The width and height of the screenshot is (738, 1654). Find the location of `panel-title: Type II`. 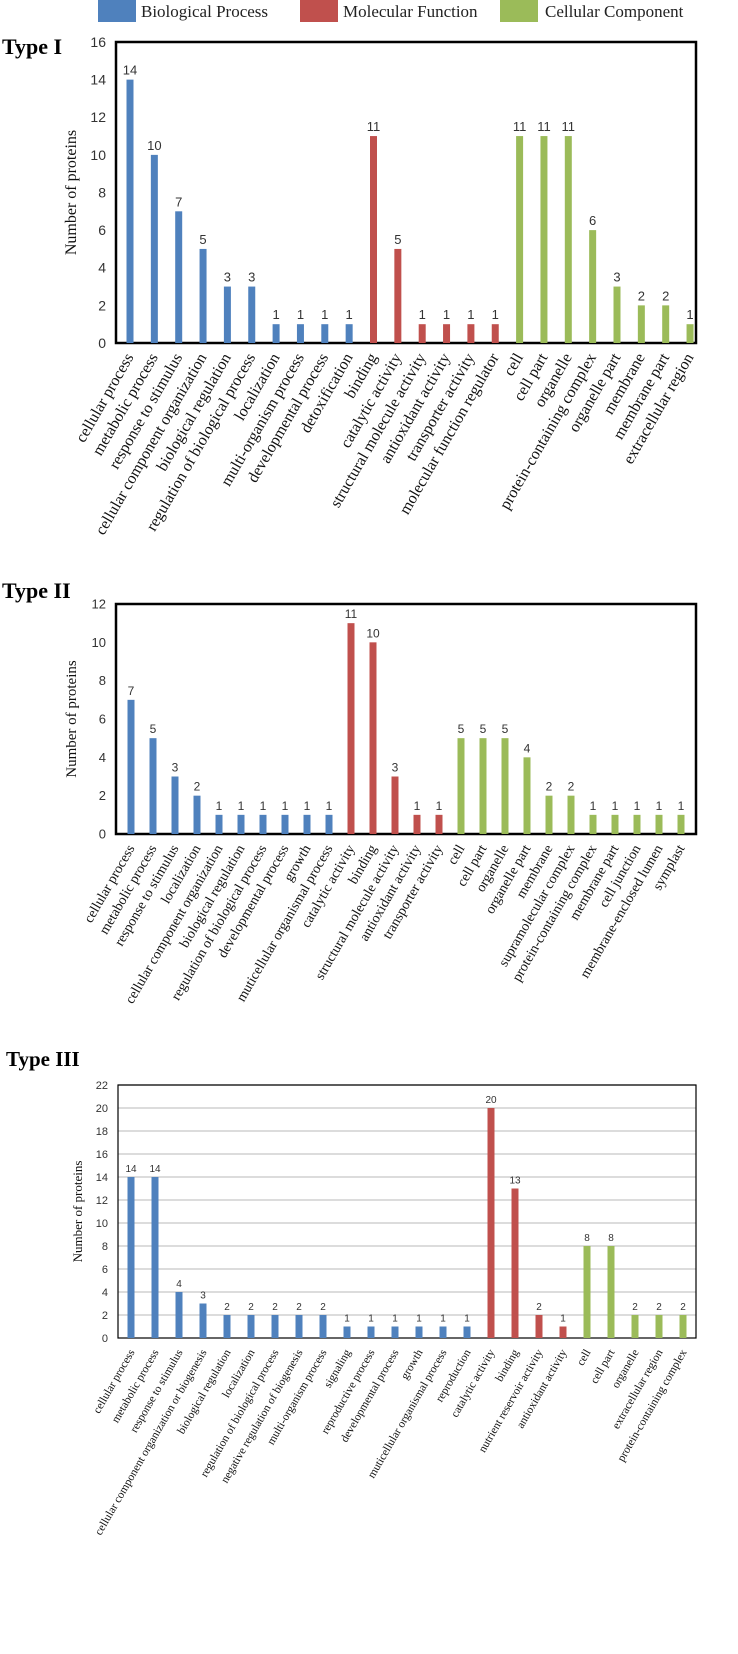

panel-title: Type II is located at coordinates (36, 590).